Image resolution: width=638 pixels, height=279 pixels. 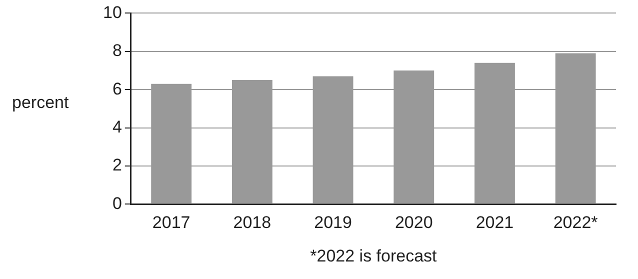 I want to click on x-tick-label: 2017, so click(x=171, y=222).